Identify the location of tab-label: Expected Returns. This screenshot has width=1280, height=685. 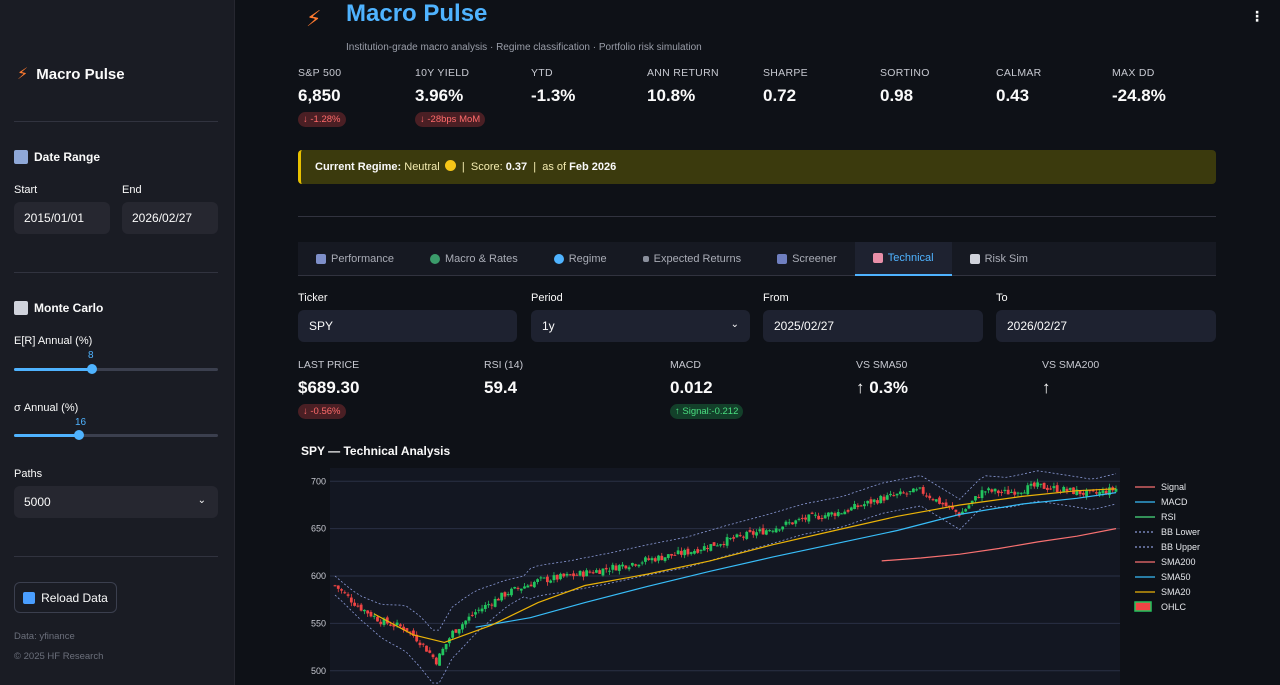
(697, 259).